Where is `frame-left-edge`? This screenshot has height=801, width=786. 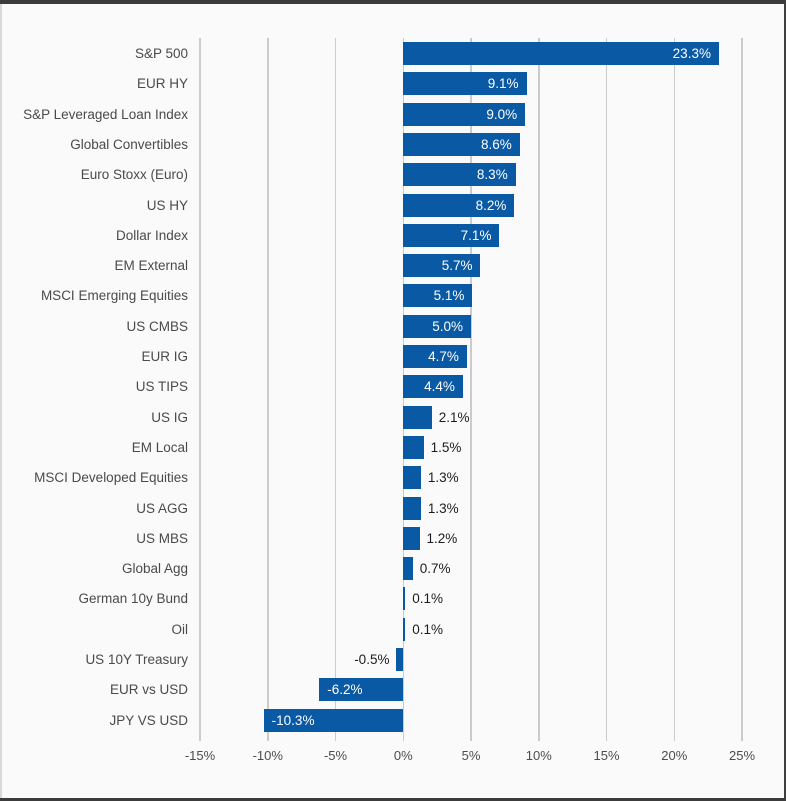
frame-left-edge is located at coordinates (1, 401).